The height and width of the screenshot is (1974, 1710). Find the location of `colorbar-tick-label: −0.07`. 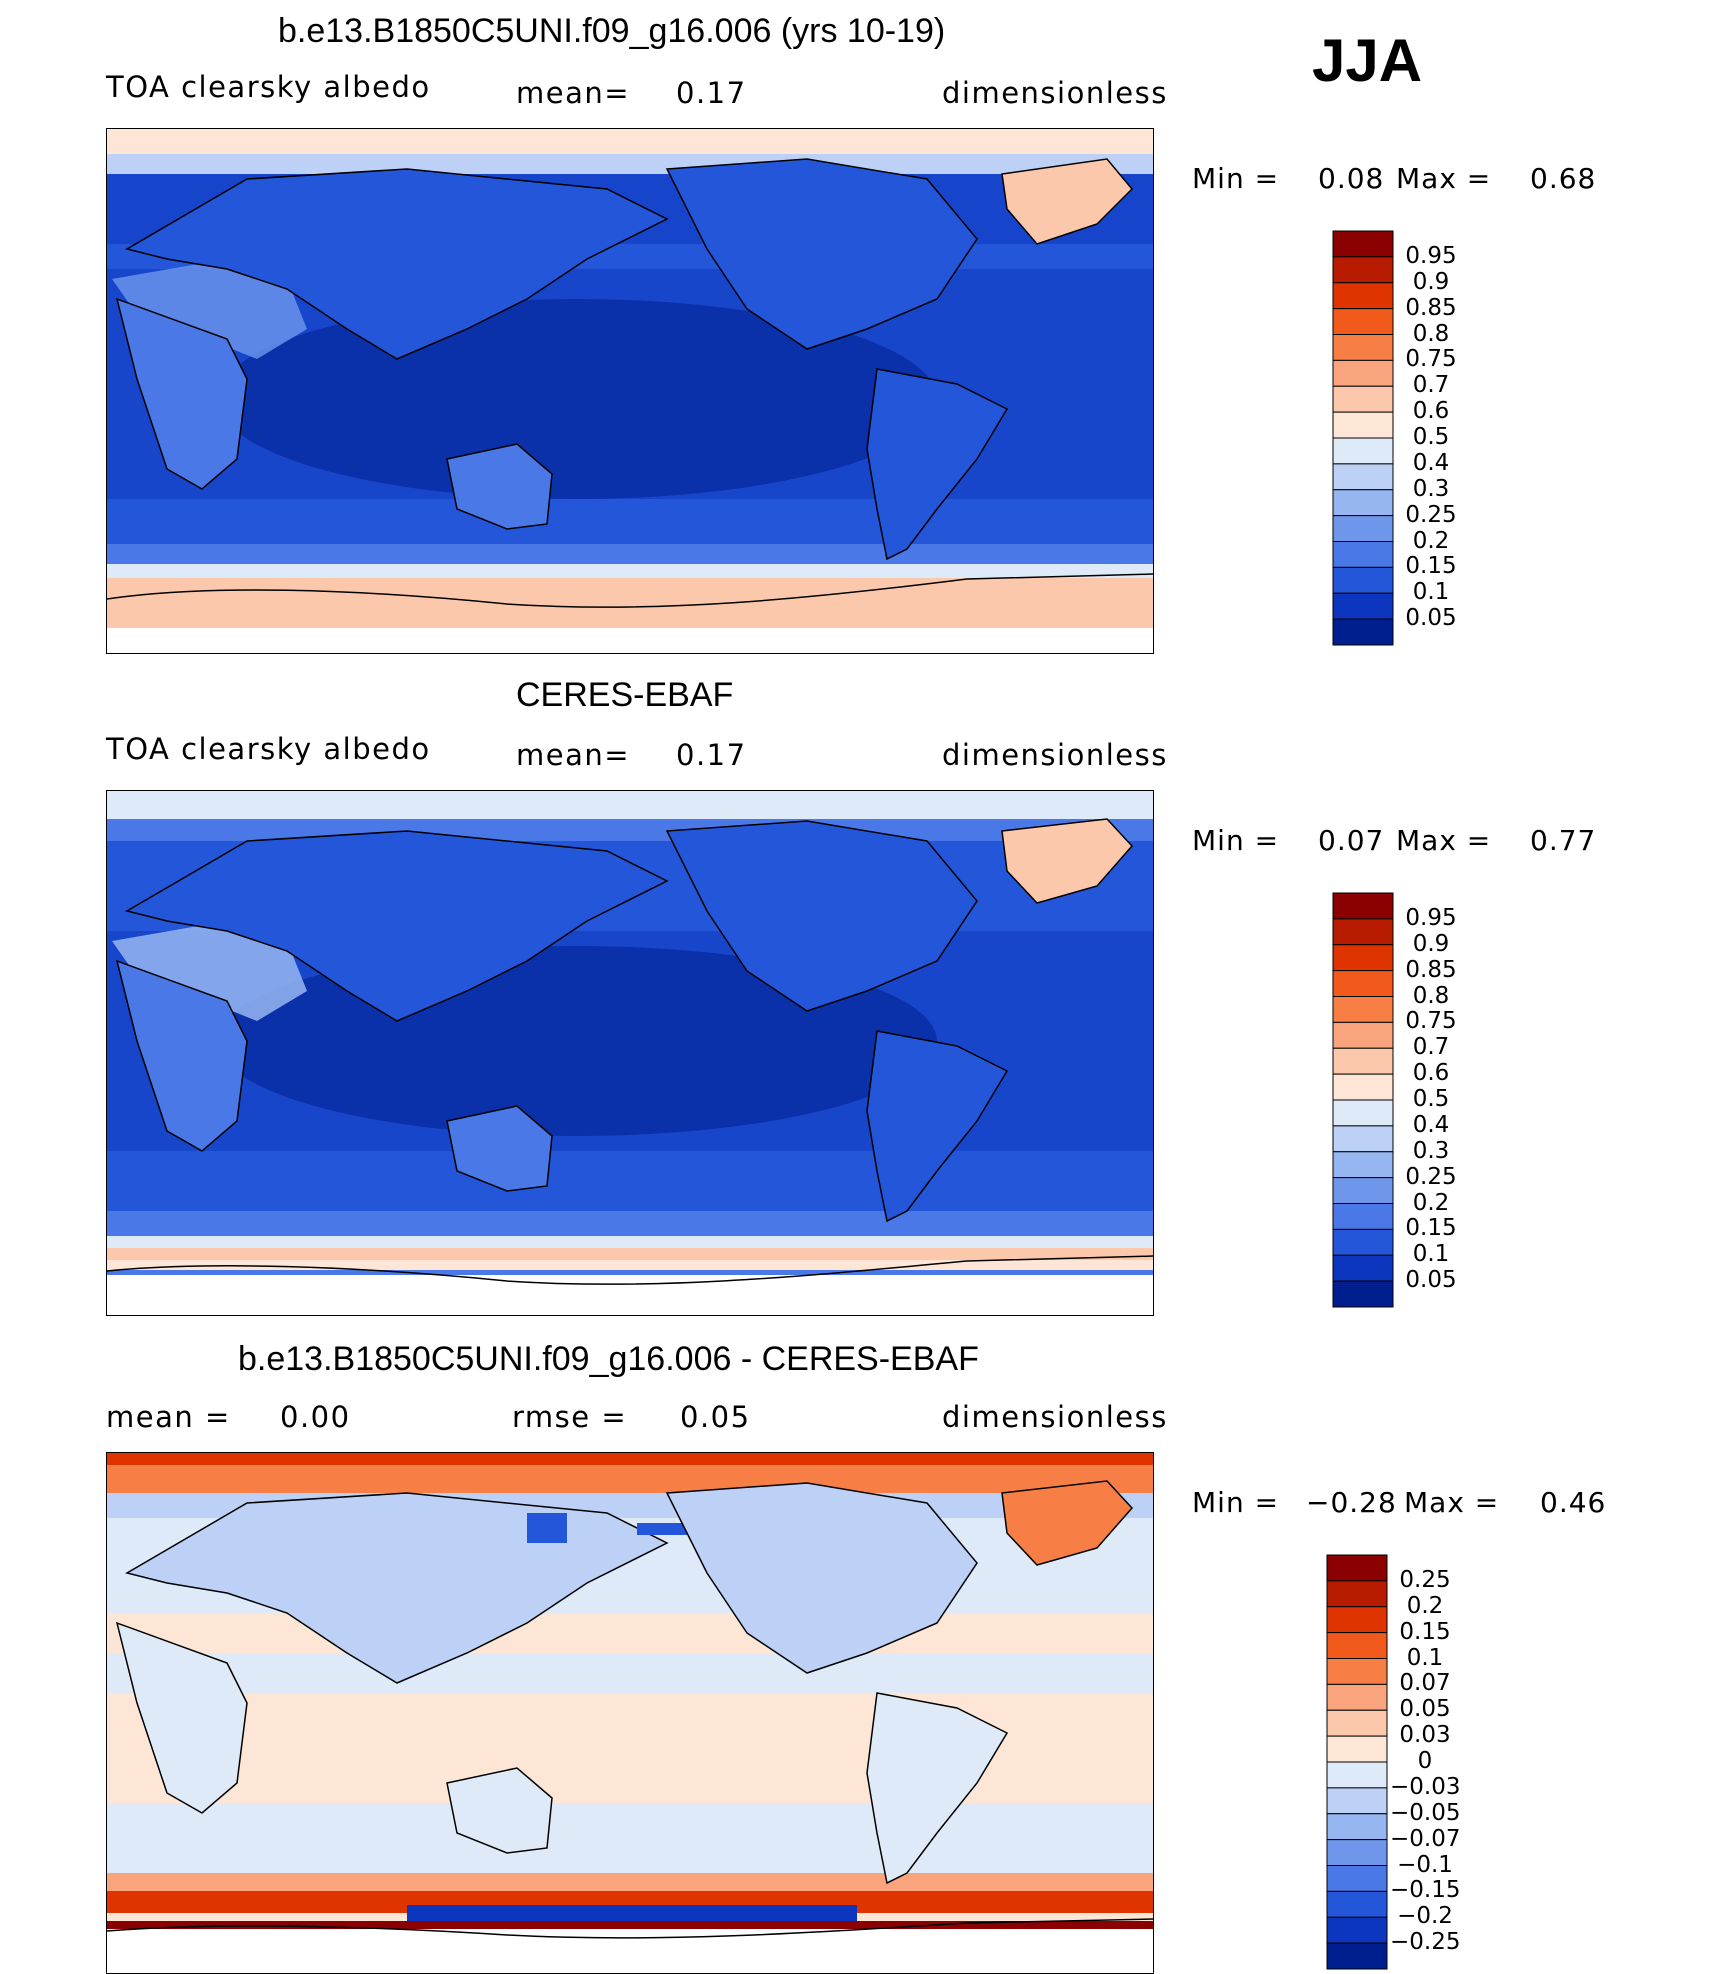

colorbar-tick-label: −0.07 is located at coordinates (1425, 1838).